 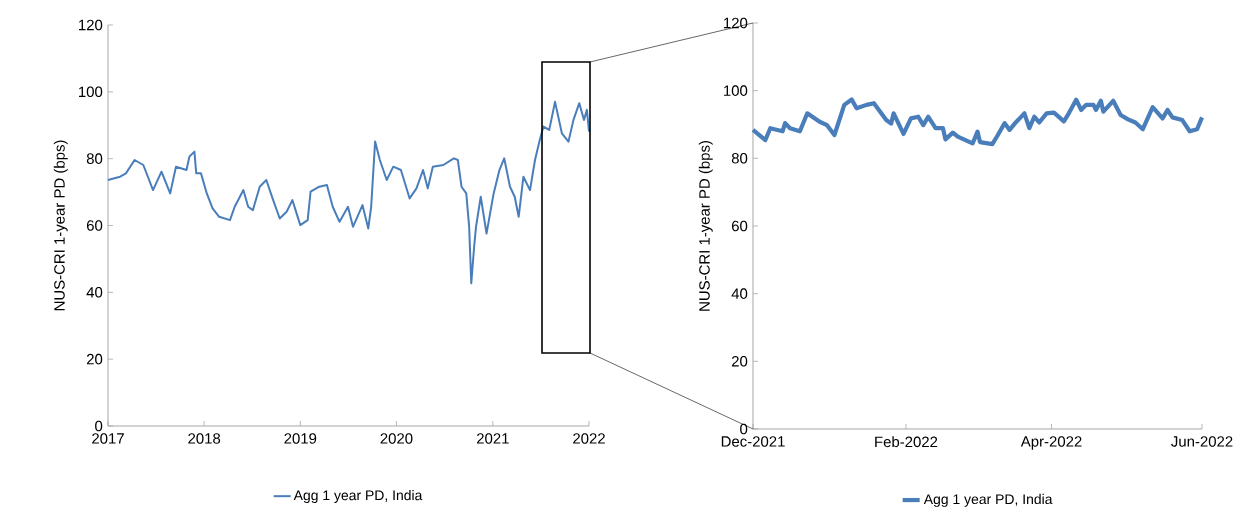 I want to click on x-tick-label: Apr-2022, so click(x=1051, y=443).